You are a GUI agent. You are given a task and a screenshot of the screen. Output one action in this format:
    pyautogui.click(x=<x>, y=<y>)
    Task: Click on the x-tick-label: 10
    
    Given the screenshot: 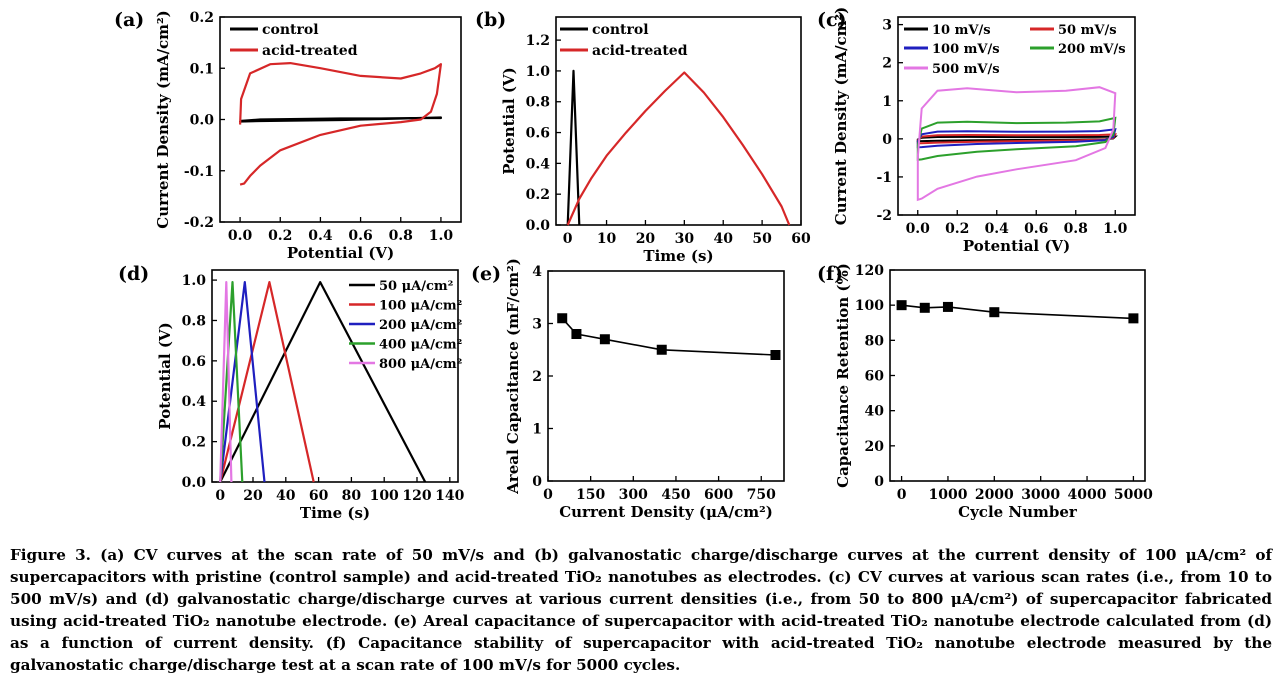 What is the action you would take?
    pyautogui.click(x=607, y=239)
    